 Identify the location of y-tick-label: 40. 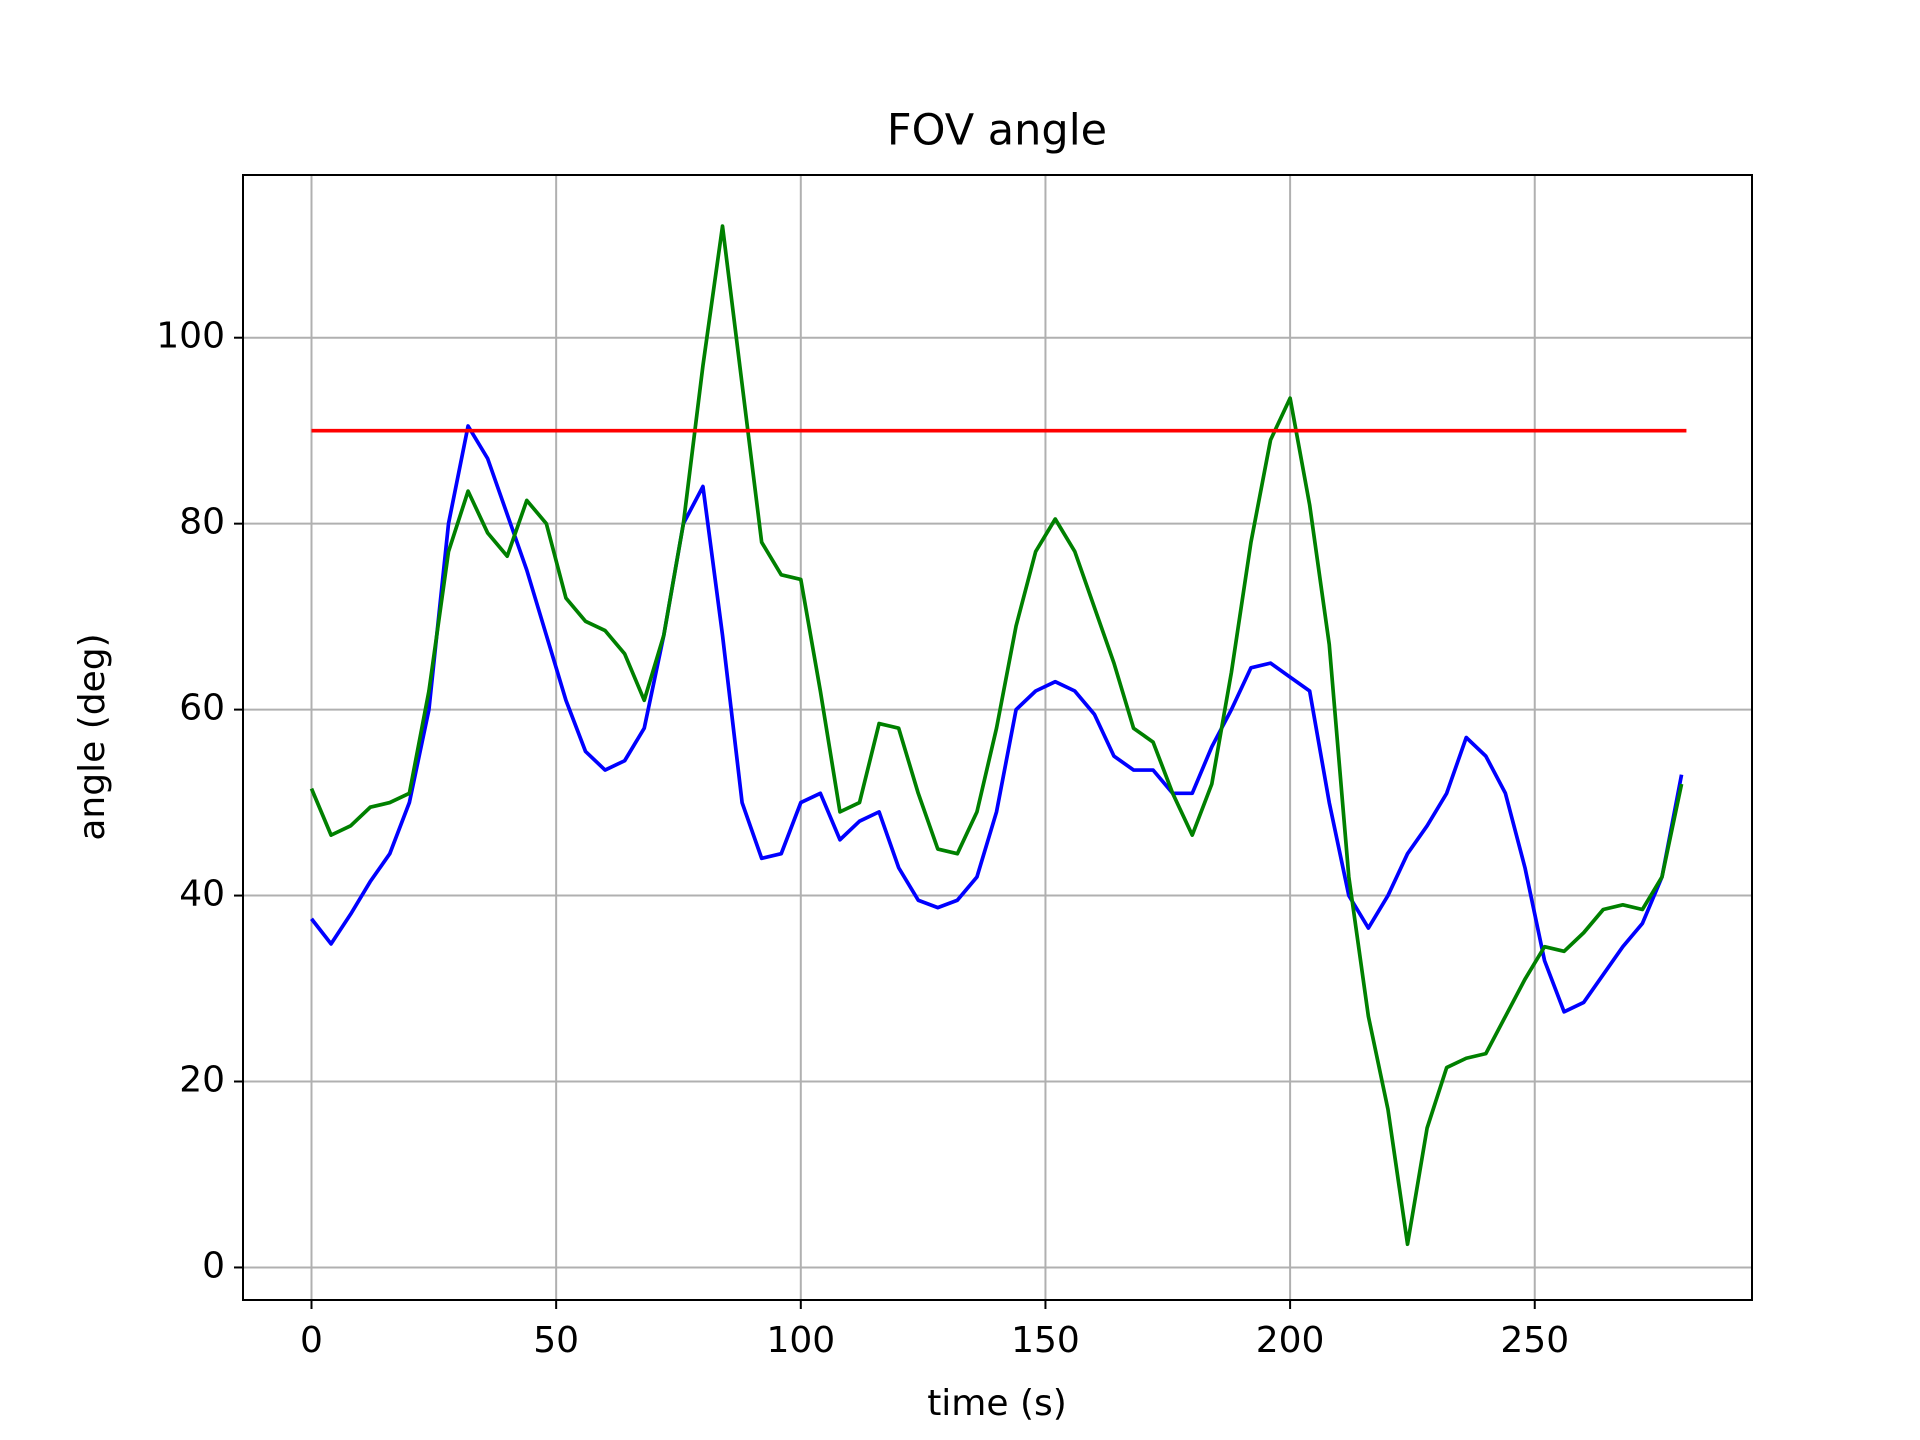
(202, 894).